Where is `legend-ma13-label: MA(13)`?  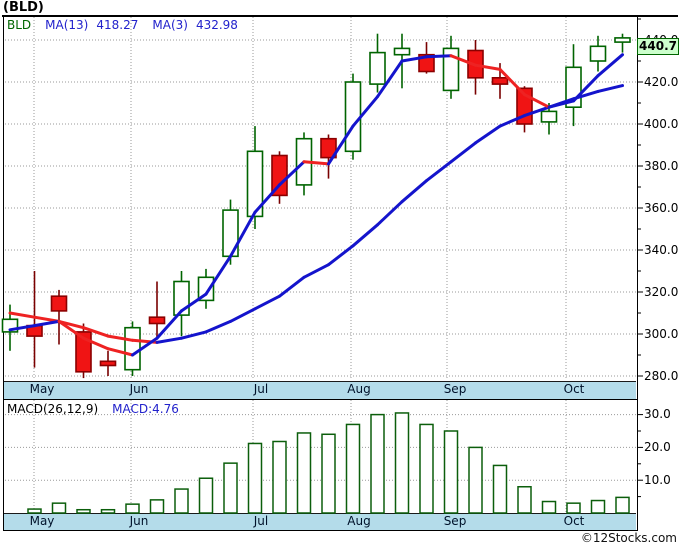 legend-ma13-label: MA(13) is located at coordinates (67, 25).